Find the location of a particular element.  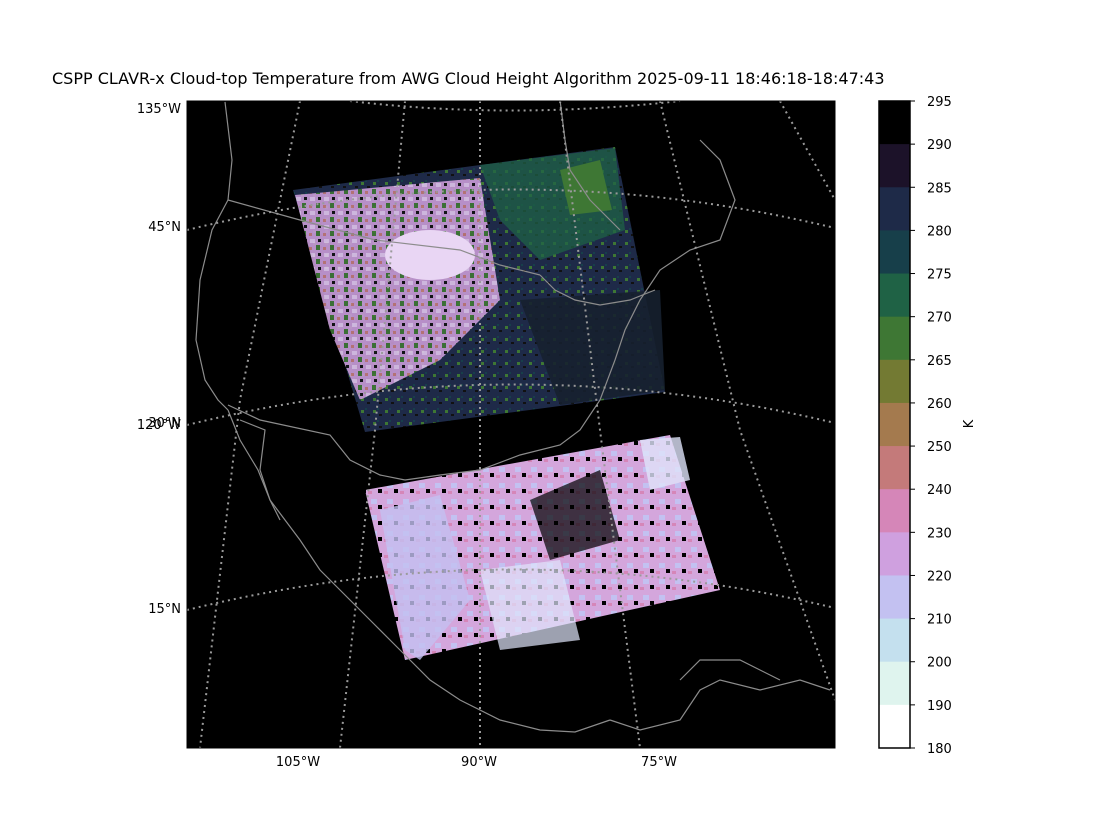

colorbar-tick-label: 260 is located at coordinates (939, 404).